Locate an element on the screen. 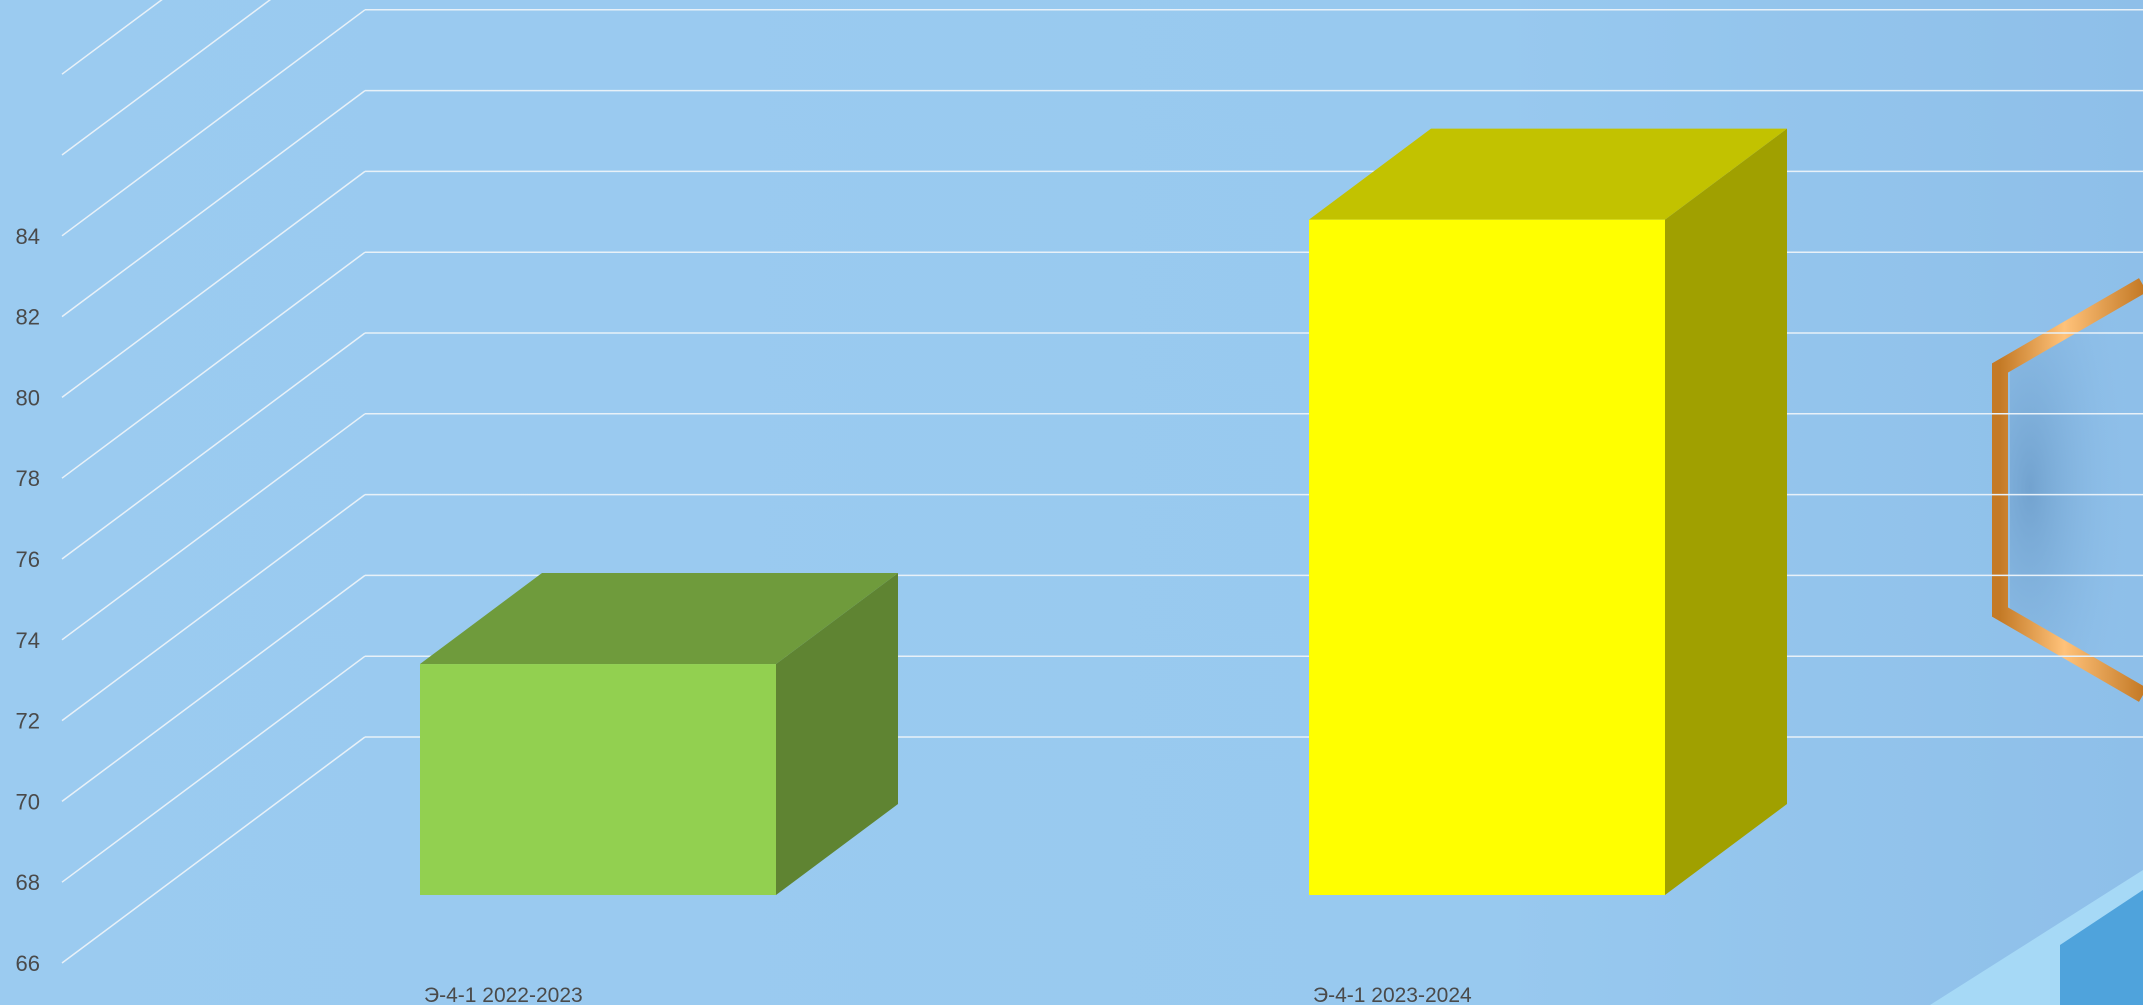  x-category-label: Э-4-1 2023-2024 is located at coordinates (1392, 994).